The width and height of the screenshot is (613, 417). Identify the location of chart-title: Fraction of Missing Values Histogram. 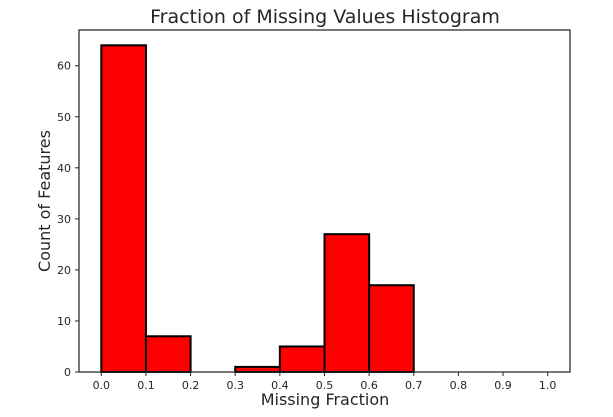
(325, 17).